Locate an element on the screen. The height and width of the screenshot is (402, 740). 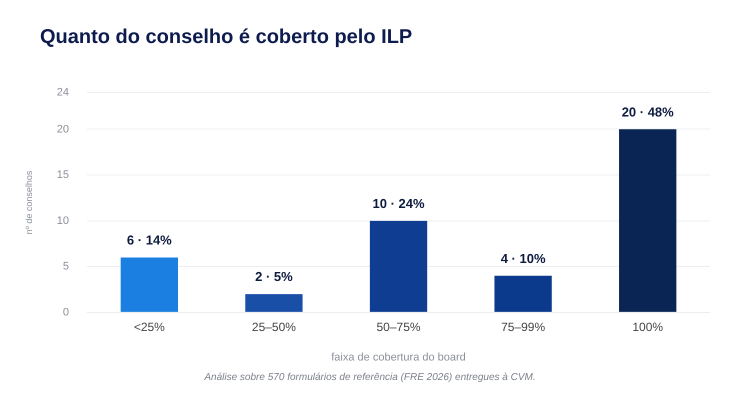
chart-title: Quanto do conselho é coberto pelo ILP is located at coordinates (226, 37).